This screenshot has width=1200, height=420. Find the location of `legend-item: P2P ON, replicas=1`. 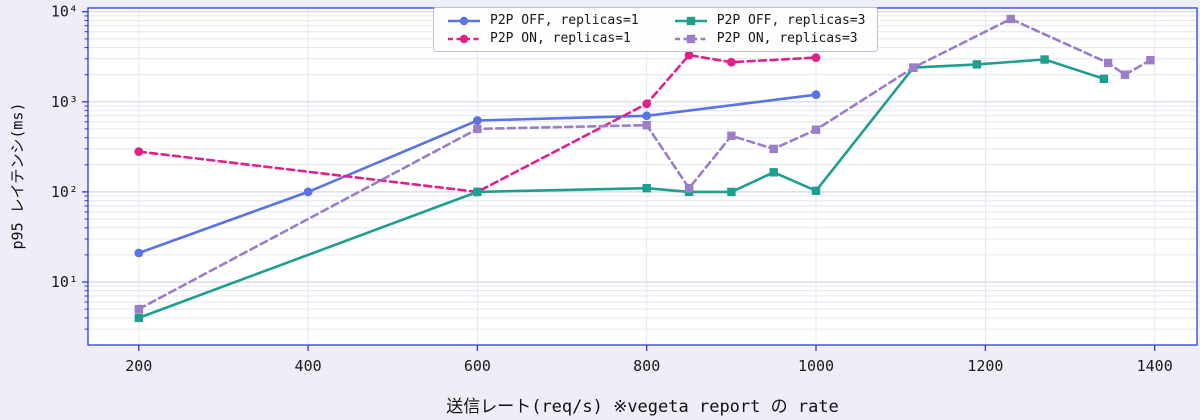

legend-item: P2P ON, replicas=1 is located at coordinates (542, 38).